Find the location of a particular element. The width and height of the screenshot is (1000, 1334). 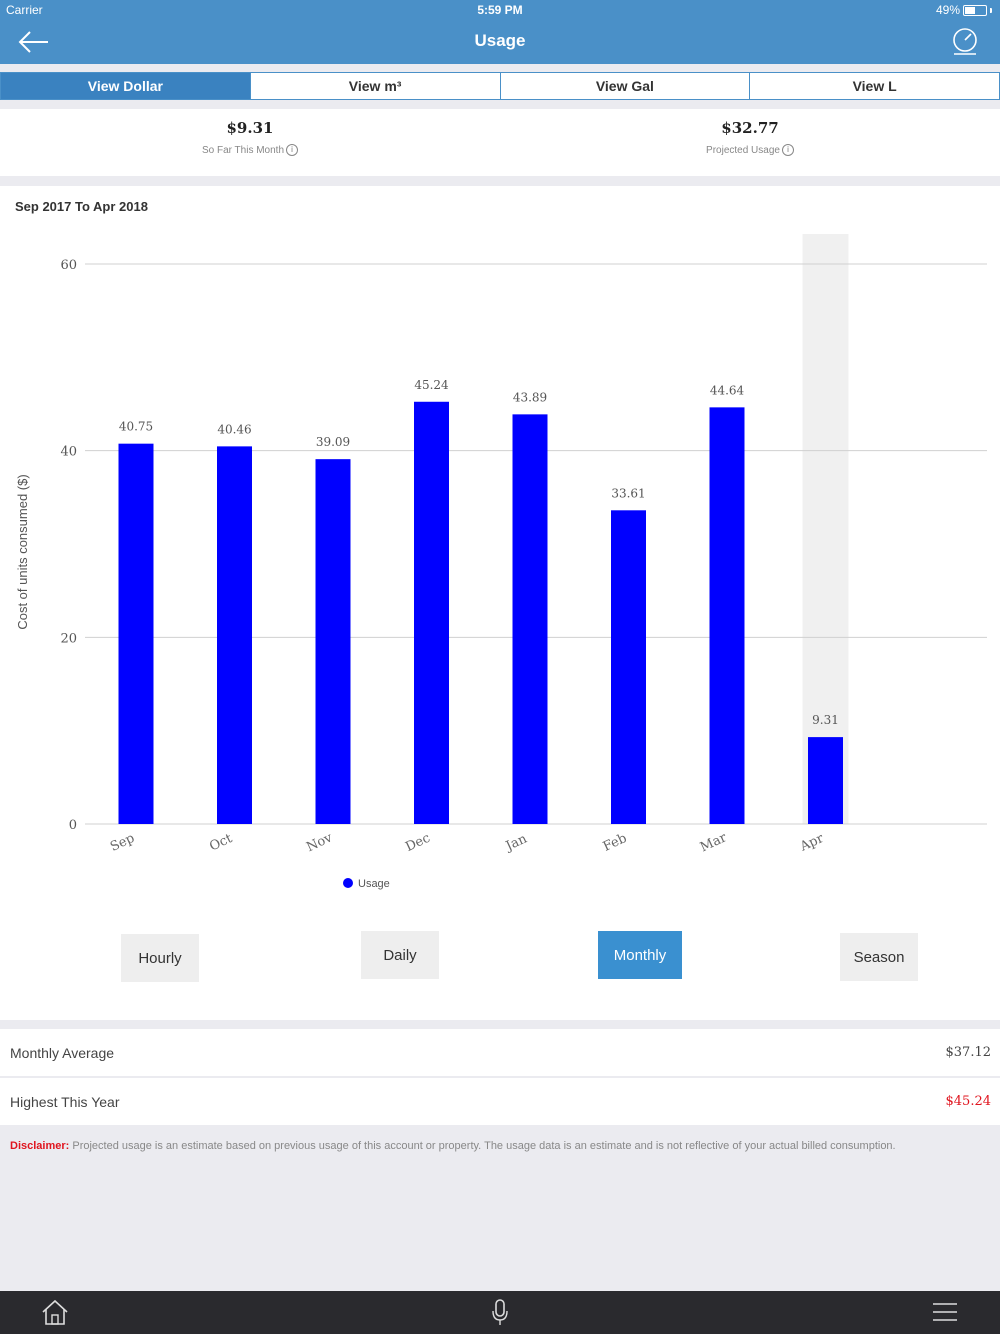

battery-percent: 49% is located at coordinates (947, 10).